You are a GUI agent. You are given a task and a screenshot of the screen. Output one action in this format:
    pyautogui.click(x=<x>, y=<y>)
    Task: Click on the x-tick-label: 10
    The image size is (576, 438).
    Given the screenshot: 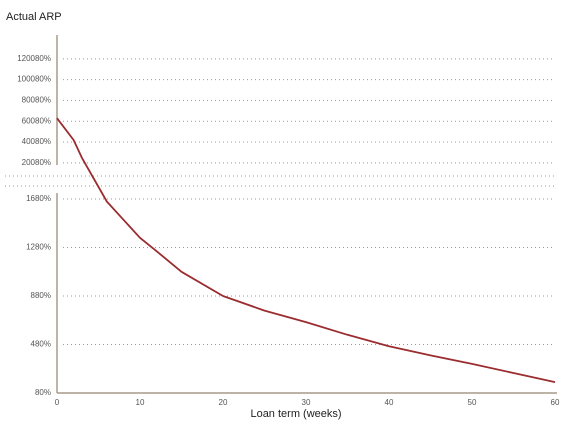 What is the action you would take?
    pyautogui.click(x=140, y=402)
    